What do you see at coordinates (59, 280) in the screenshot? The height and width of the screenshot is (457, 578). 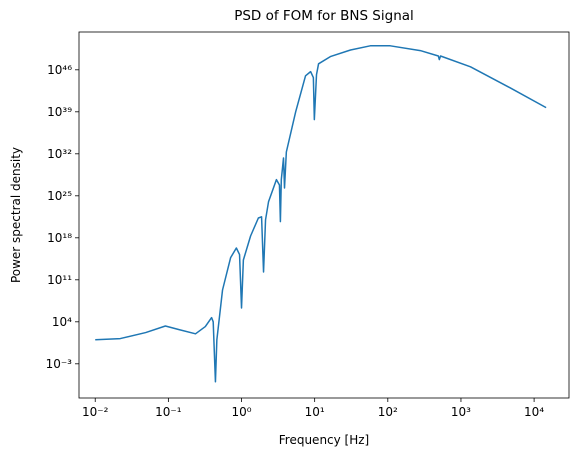 I see `y-tick-label: 10¹¹` at bounding box center [59, 280].